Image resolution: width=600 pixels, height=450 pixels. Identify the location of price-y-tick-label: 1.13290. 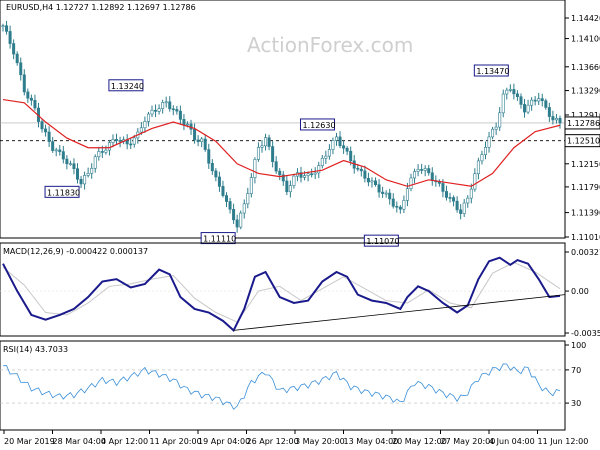
(585, 91).